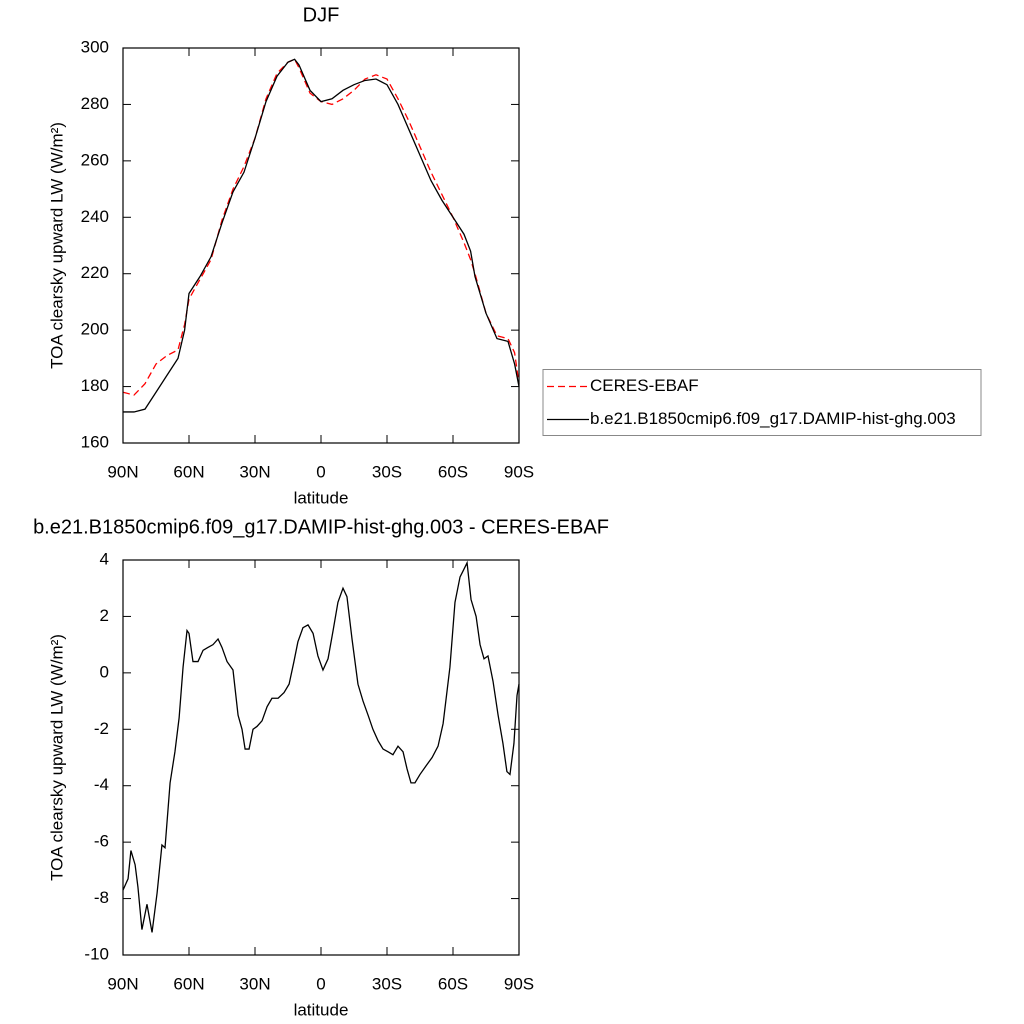 This screenshot has height=1024, width=1024. What do you see at coordinates (104, 671) in the screenshot?
I see `y-tick-label: 0` at bounding box center [104, 671].